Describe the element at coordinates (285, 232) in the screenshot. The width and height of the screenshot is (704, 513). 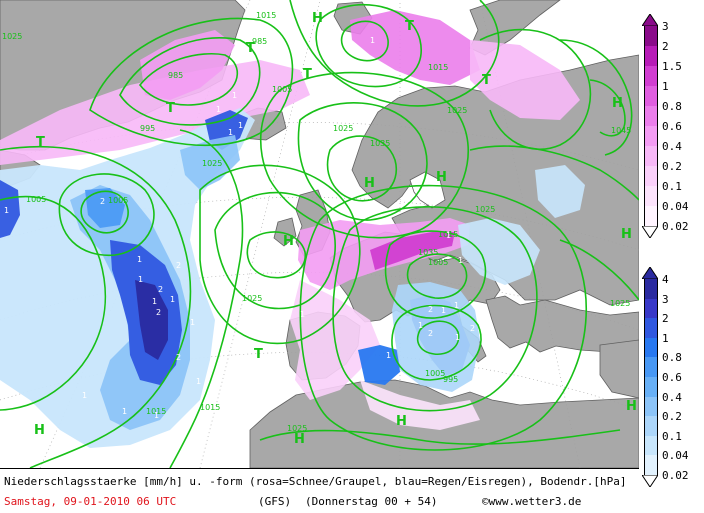
I see `ireland` at that location.